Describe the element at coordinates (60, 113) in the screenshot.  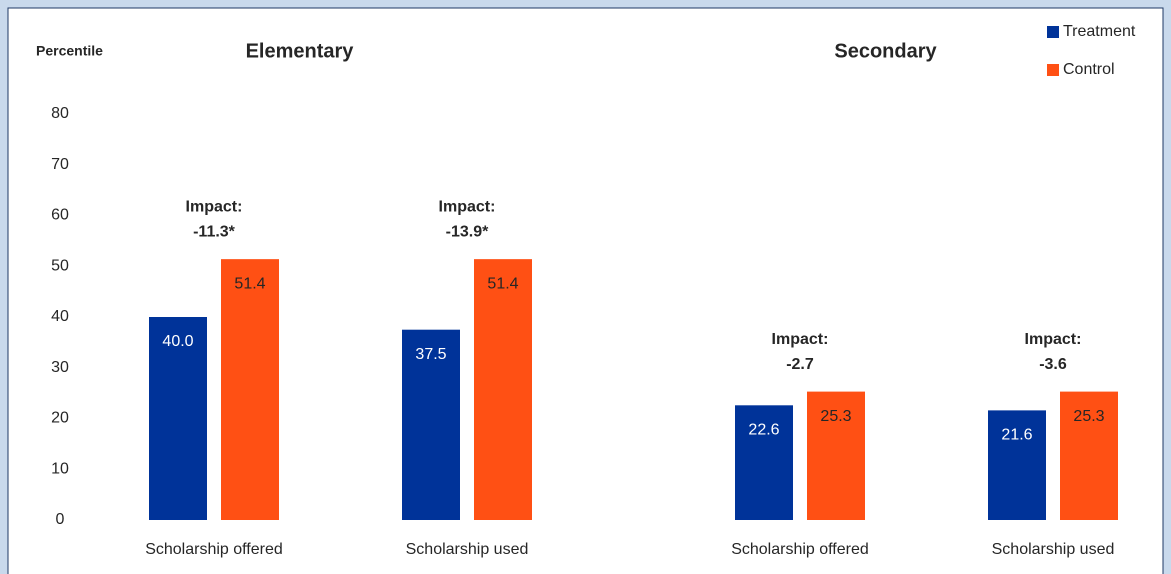
I see `y-tick-label: 80` at that location.